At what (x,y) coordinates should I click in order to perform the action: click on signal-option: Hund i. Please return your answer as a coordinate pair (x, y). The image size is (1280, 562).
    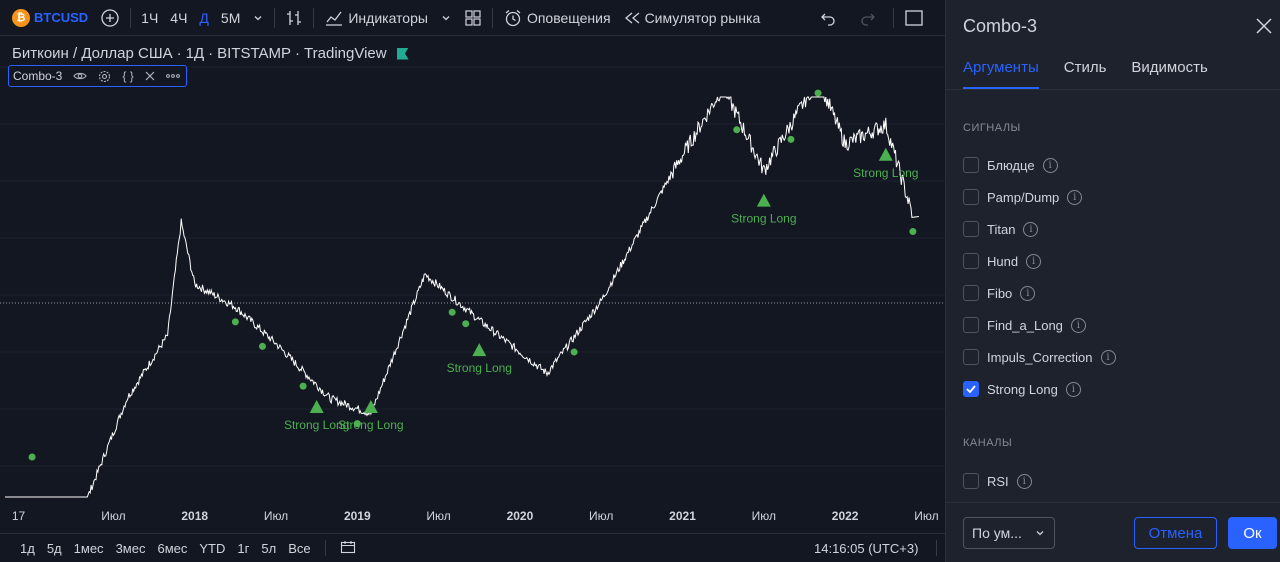
    Looking at the image, I should click on (1002, 261).